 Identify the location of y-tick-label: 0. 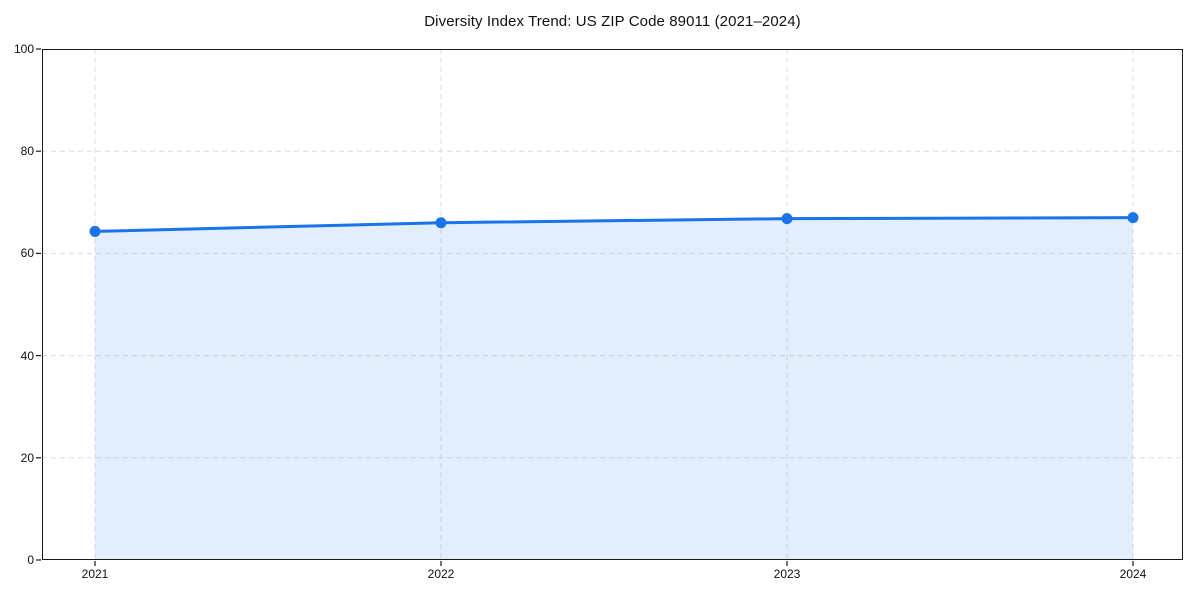
(30, 560).